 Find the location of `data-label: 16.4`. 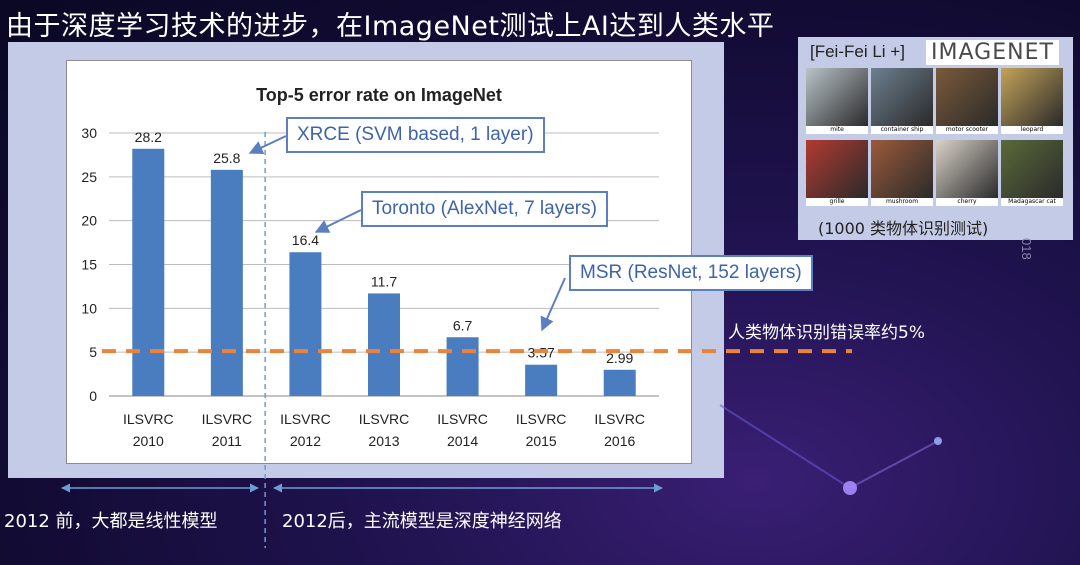

data-label: 16.4 is located at coordinates (305, 240).